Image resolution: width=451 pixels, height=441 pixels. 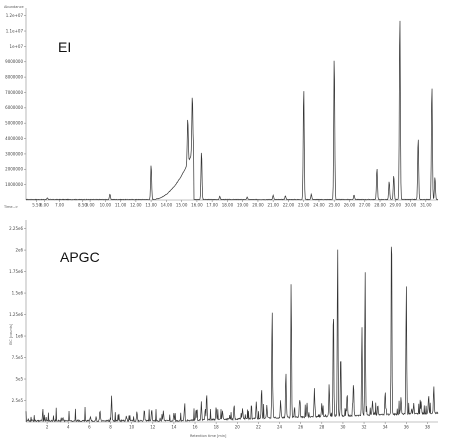 What do you see at coordinates (16, 228) in the screenshot?
I see `apgc-y-tick-label: 2.25e6` at bounding box center [16, 228].